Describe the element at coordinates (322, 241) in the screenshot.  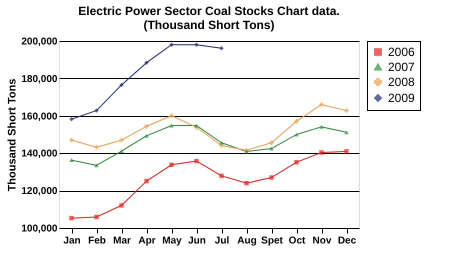
I see `x-tick-label: Nov` at that location.